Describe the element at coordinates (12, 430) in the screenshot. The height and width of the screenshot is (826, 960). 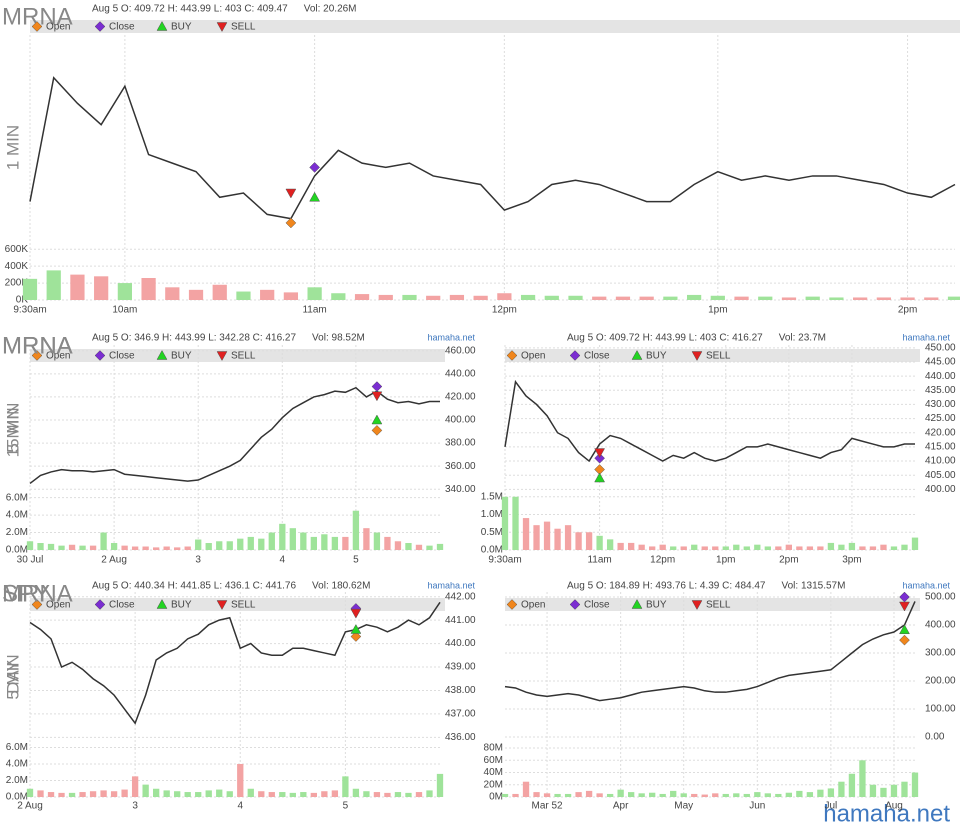
I see `y-axis-label: 15 MIN` at that location.